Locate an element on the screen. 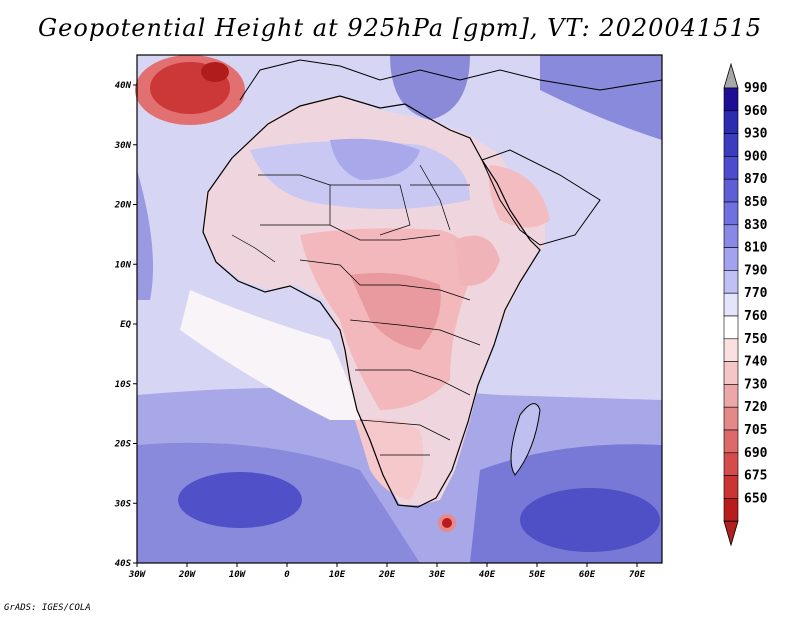 This screenshot has width=800, height=618. colorbar-level-label: 705 is located at coordinates (755, 430).